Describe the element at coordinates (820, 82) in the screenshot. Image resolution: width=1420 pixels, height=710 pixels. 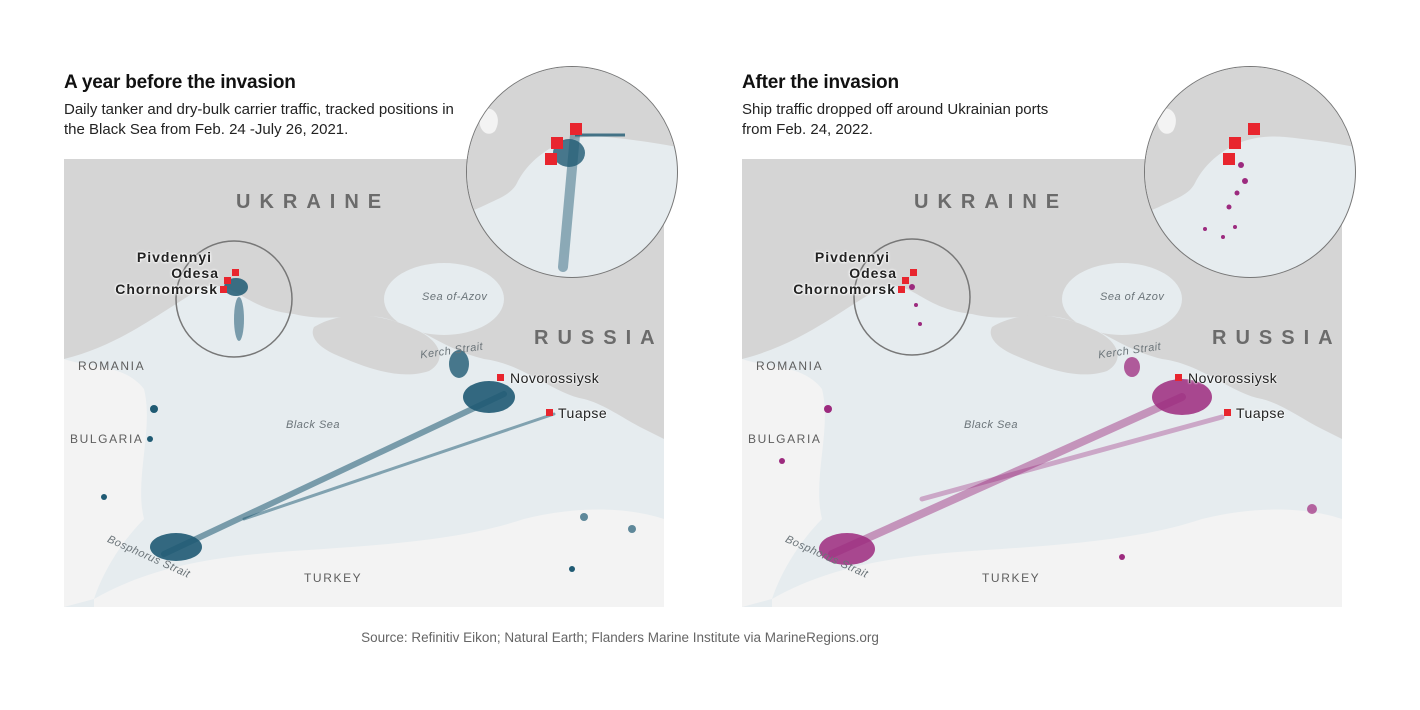
I see `panel-title: After the invasion` at that location.